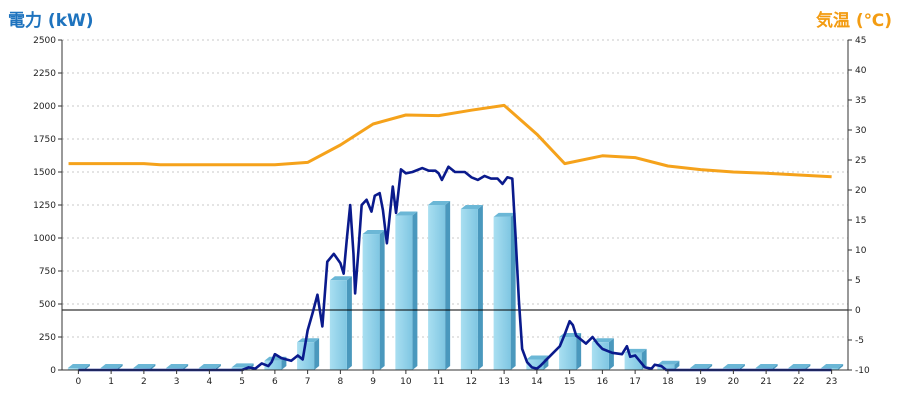 Image resolution: width=900 pixels, height=400 pixels. What do you see at coordinates (242, 382) in the screenshot?
I see `x-tick-label: 5` at bounding box center [242, 382].